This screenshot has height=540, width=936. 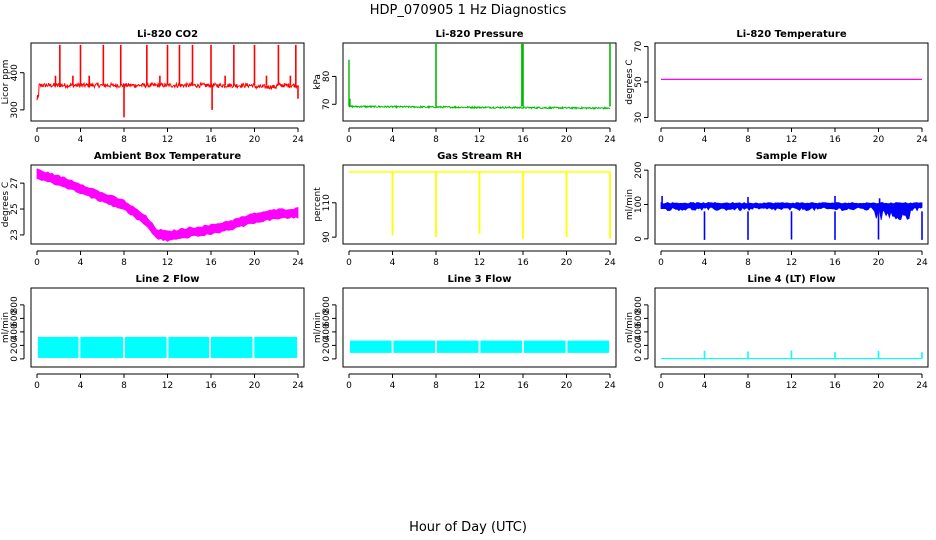 I want to click on y-tick-label: 100, so click(x=639, y=204).